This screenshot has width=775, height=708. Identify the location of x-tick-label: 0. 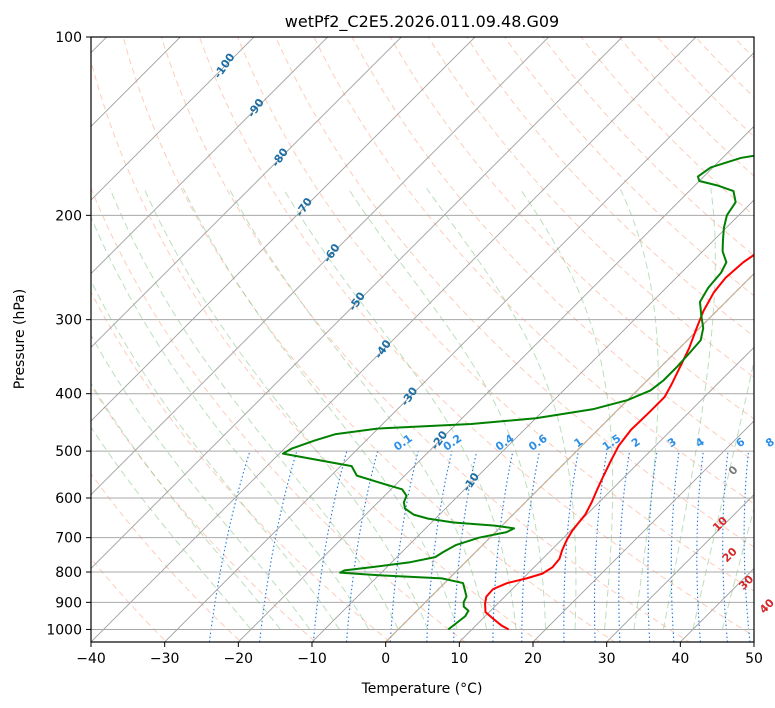
(385, 659).